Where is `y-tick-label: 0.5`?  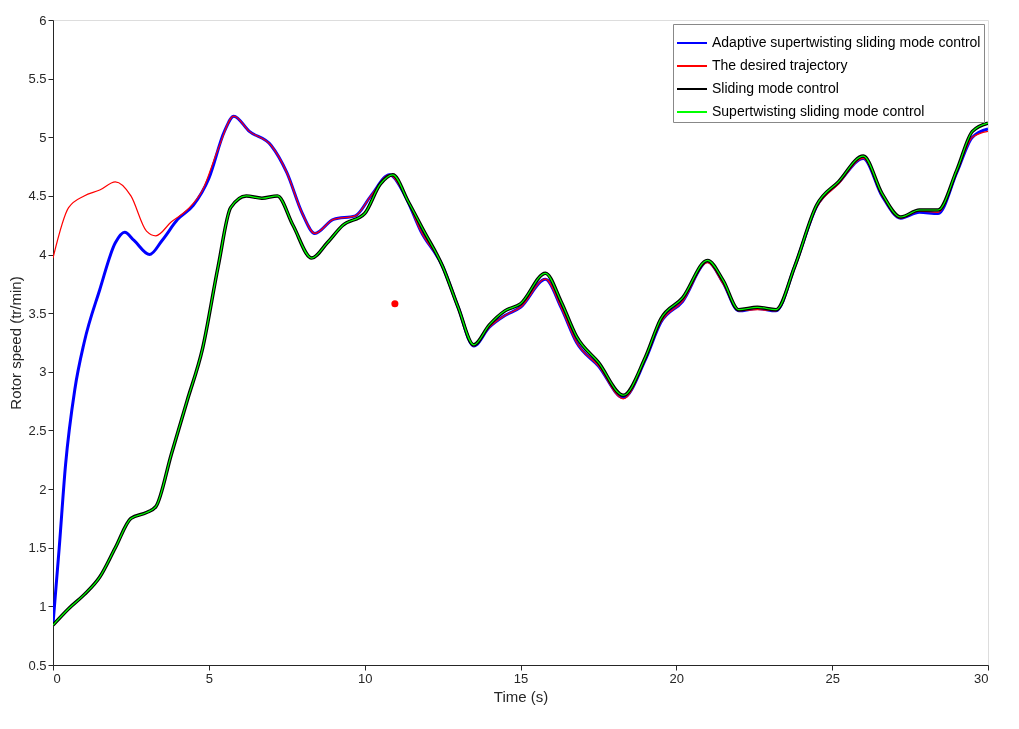 y-tick-label: 0.5 is located at coordinates (37, 665).